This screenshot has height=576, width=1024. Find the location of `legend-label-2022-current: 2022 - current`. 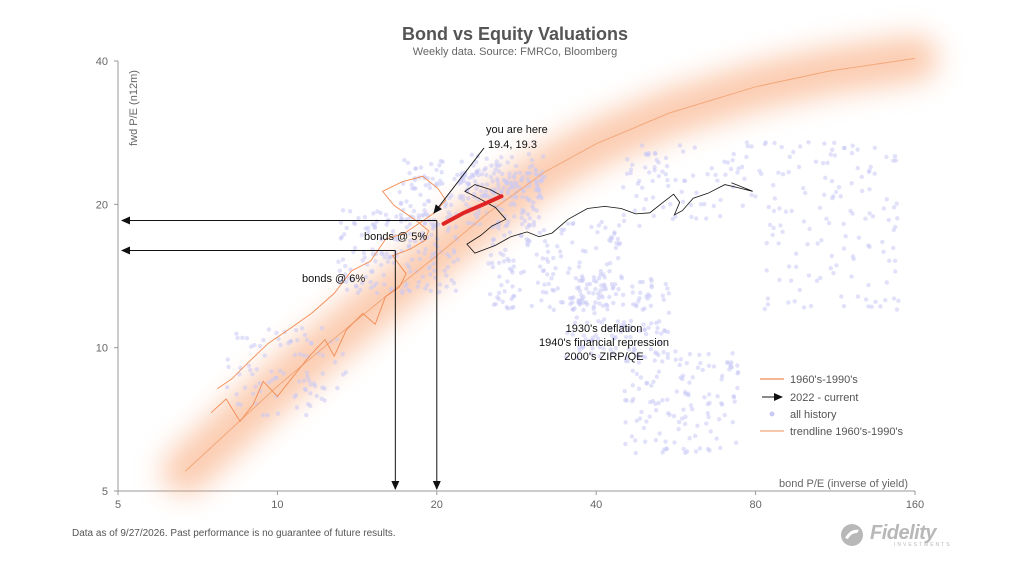

legend-label-2022-current: 2022 - current is located at coordinates (824, 398).